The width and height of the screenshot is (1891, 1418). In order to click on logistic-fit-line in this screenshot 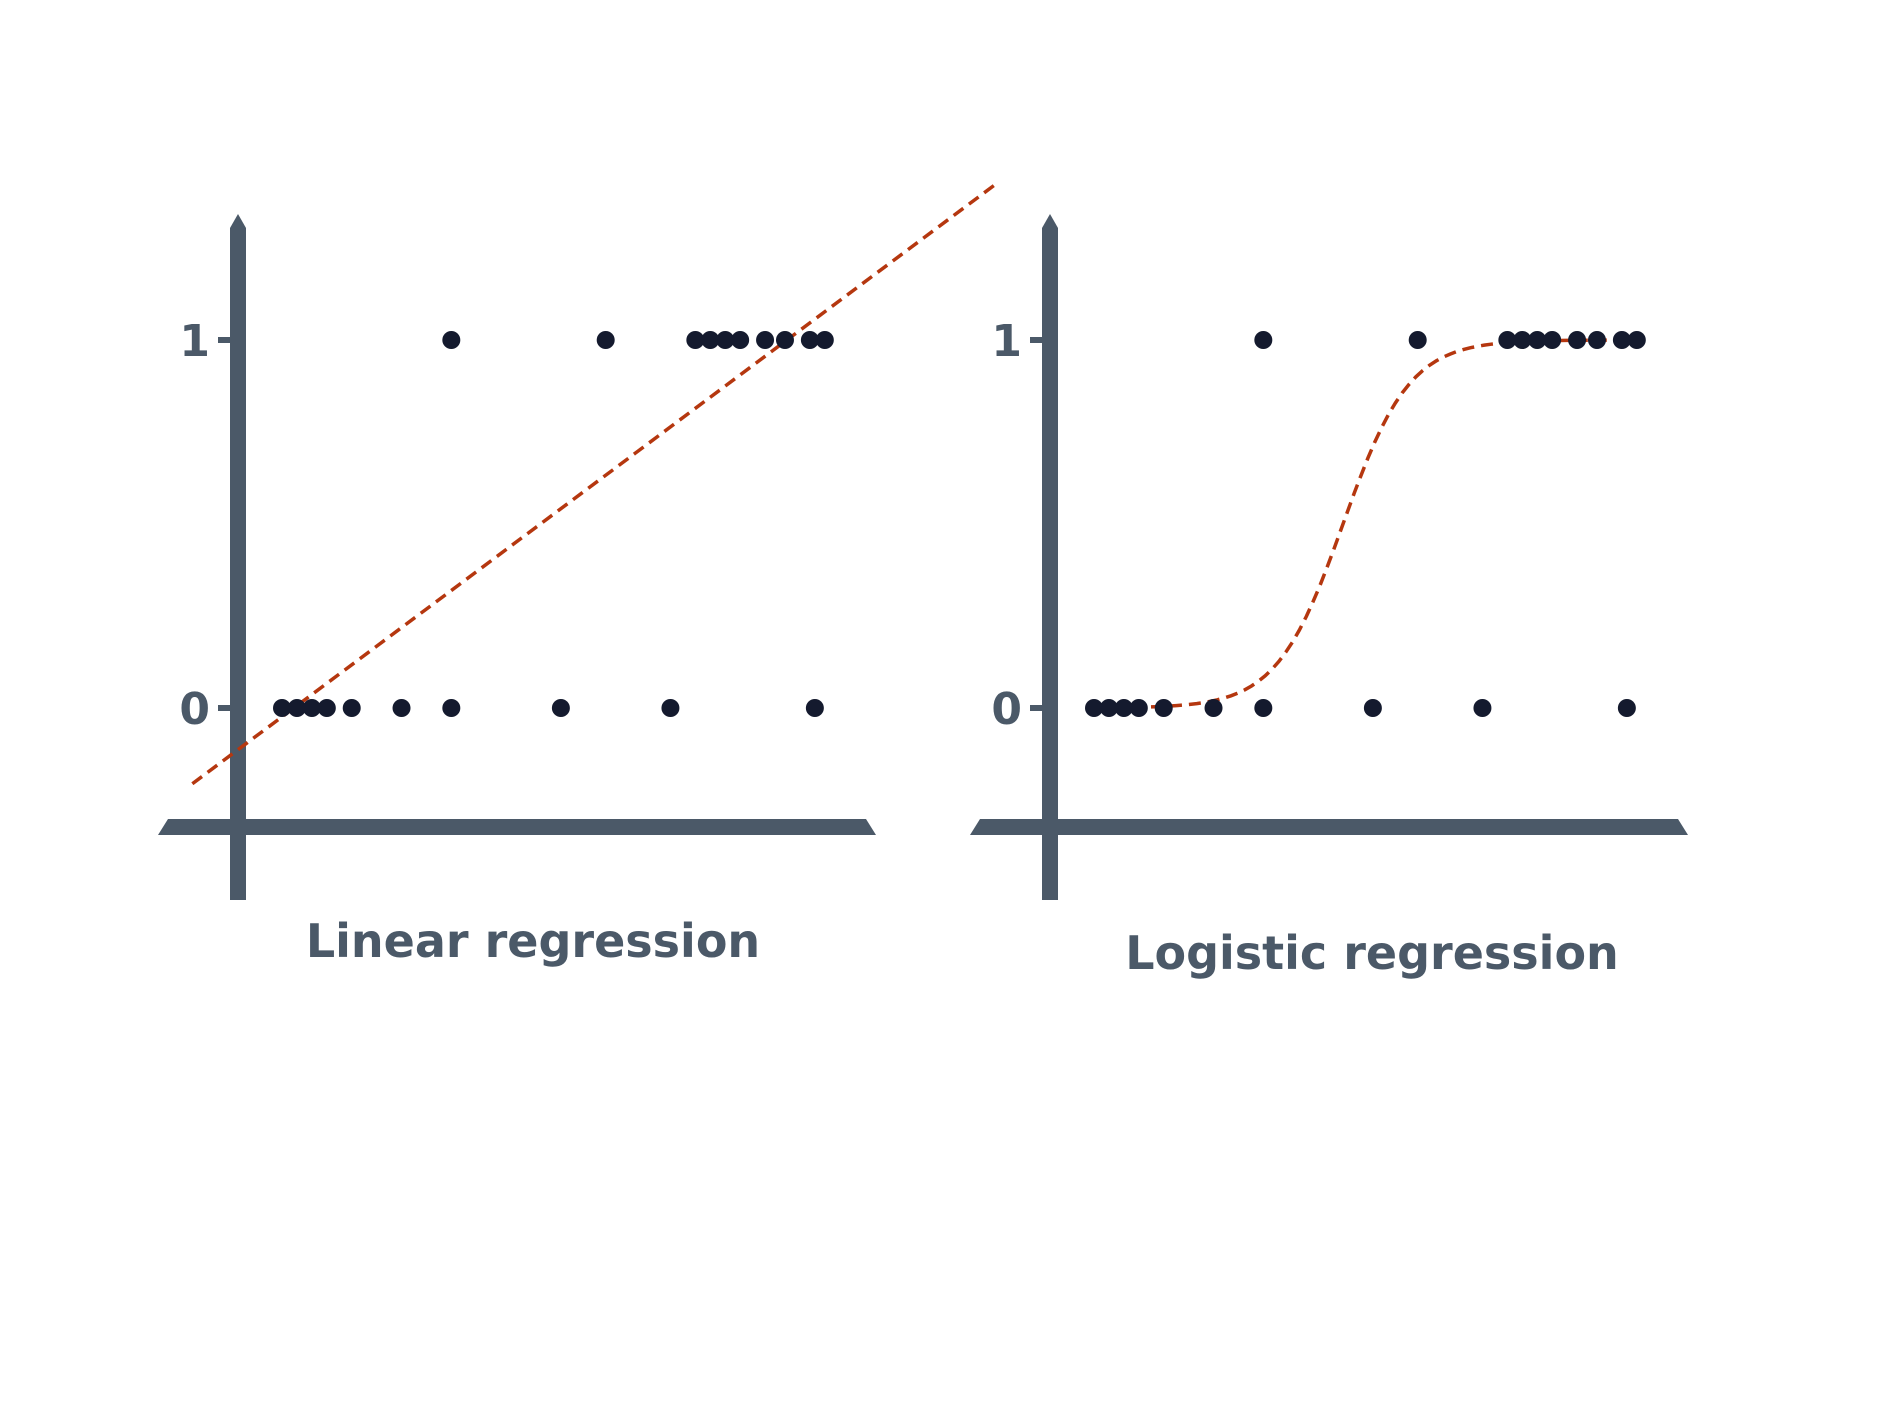, I will do `click(1368, 524)`.